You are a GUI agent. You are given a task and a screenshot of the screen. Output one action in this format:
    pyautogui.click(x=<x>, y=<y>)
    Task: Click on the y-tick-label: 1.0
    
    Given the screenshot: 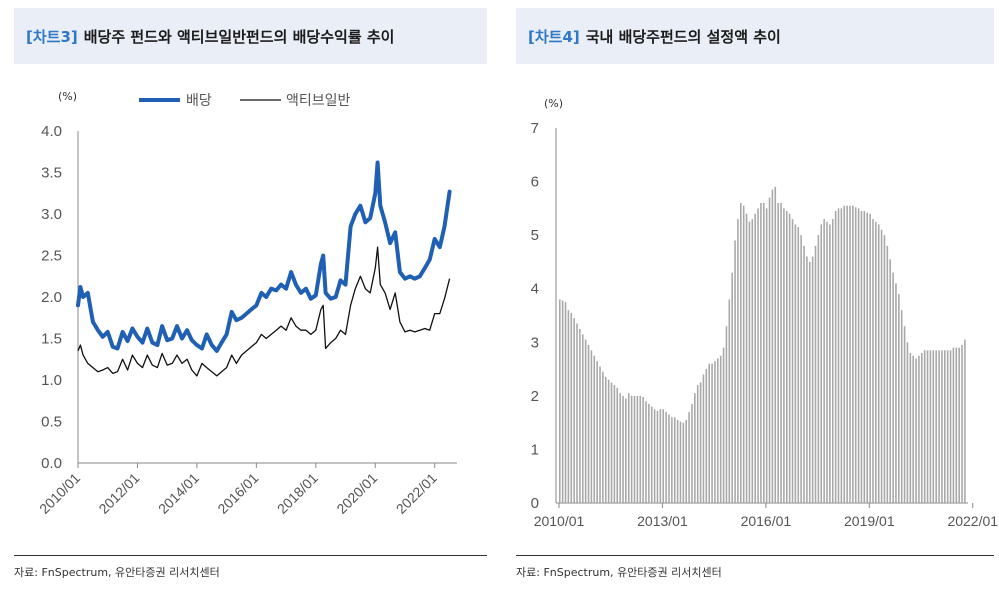 What is the action you would take?
    pyautogui.click(x=51, y=380)
    